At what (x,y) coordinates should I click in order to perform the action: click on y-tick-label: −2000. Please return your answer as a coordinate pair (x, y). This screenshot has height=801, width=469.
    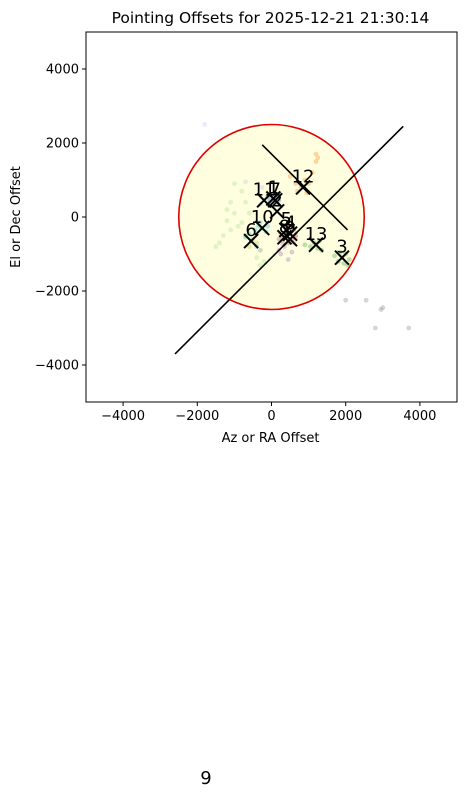
    Looking at the image, I should click on (57, 292).